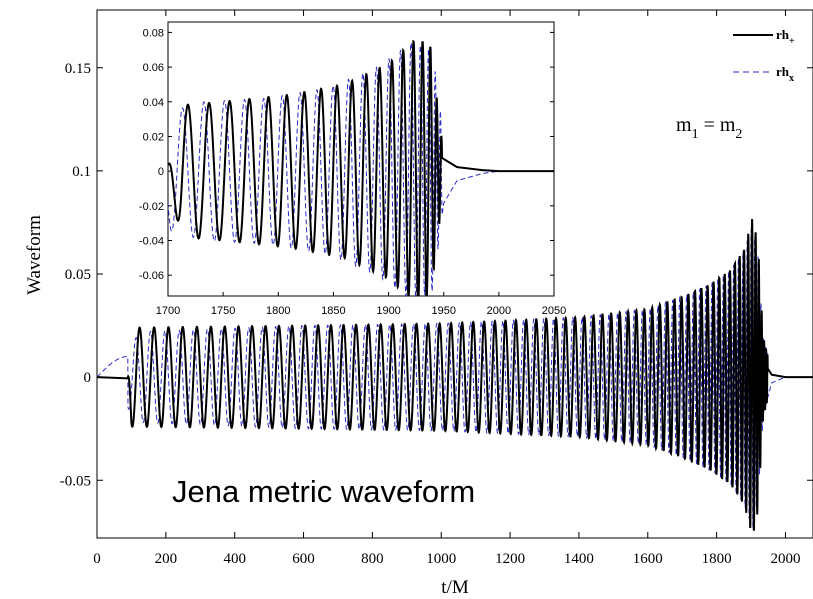 The image size is (813, 599). I want to click on legend-label-rh-plus: rh+, so click(785, 37).